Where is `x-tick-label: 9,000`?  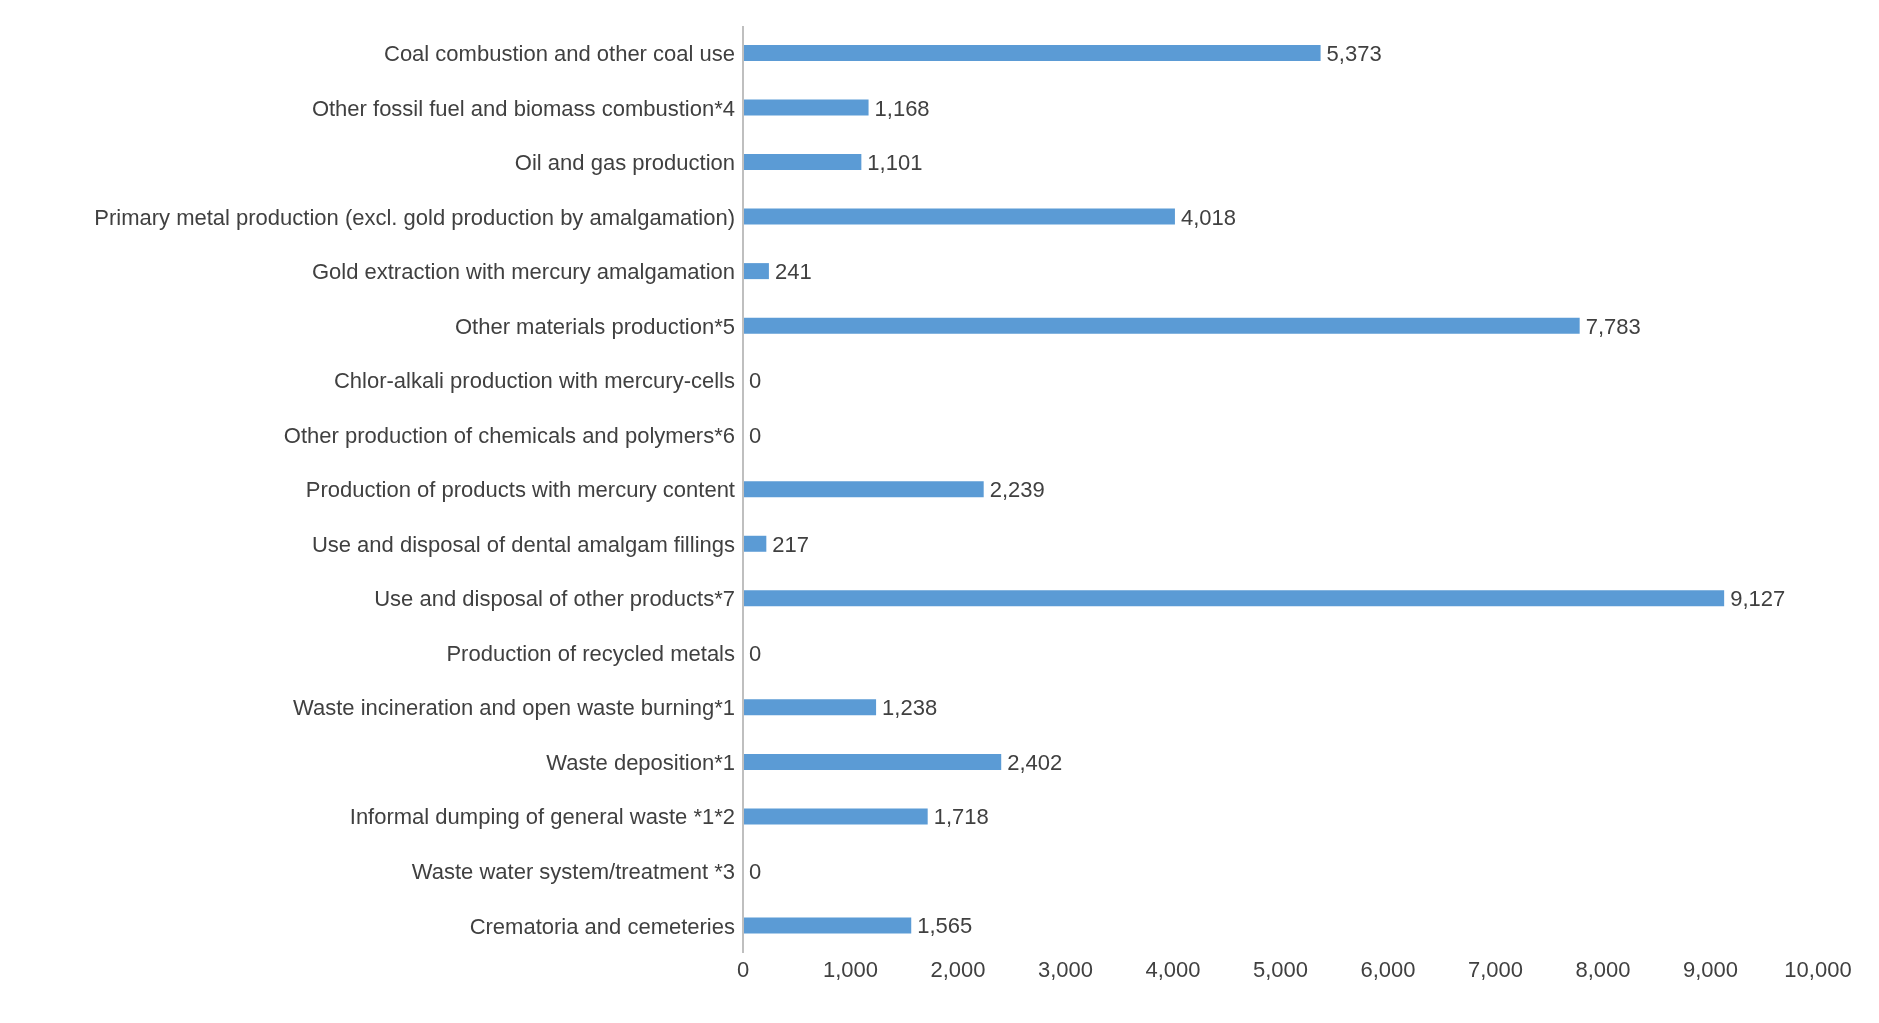 x-tick-label: 9,000 is located at coordinates (1710, 969).